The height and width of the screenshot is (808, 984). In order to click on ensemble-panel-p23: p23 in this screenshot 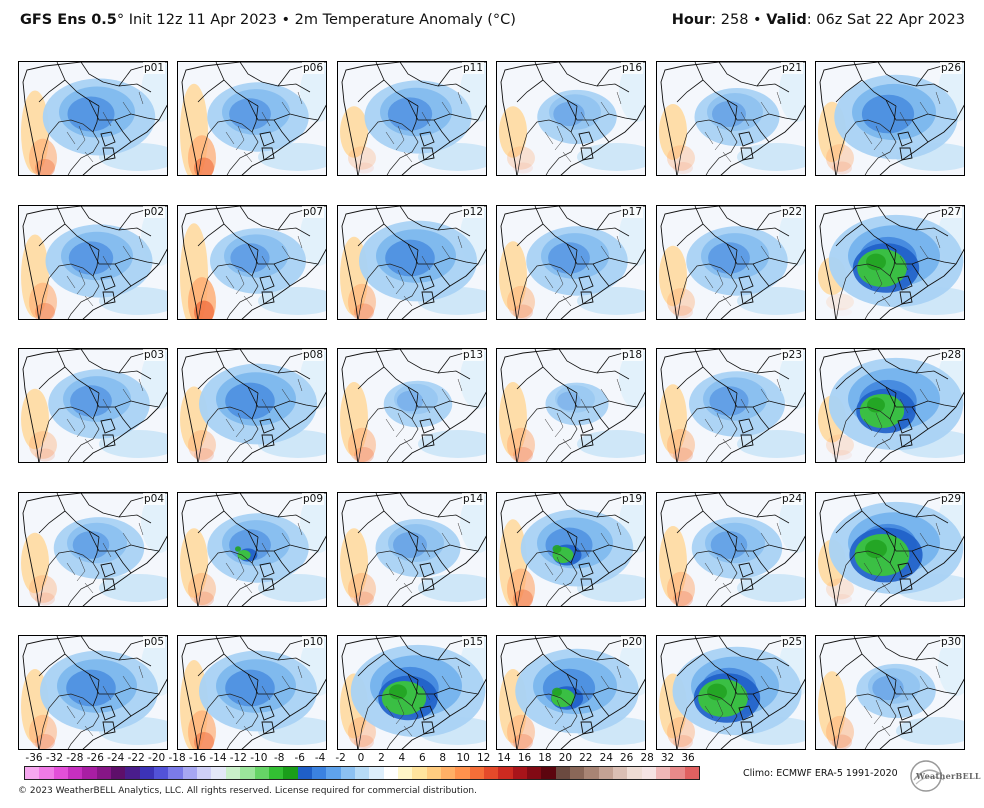, I will do `click(731, 405)`.